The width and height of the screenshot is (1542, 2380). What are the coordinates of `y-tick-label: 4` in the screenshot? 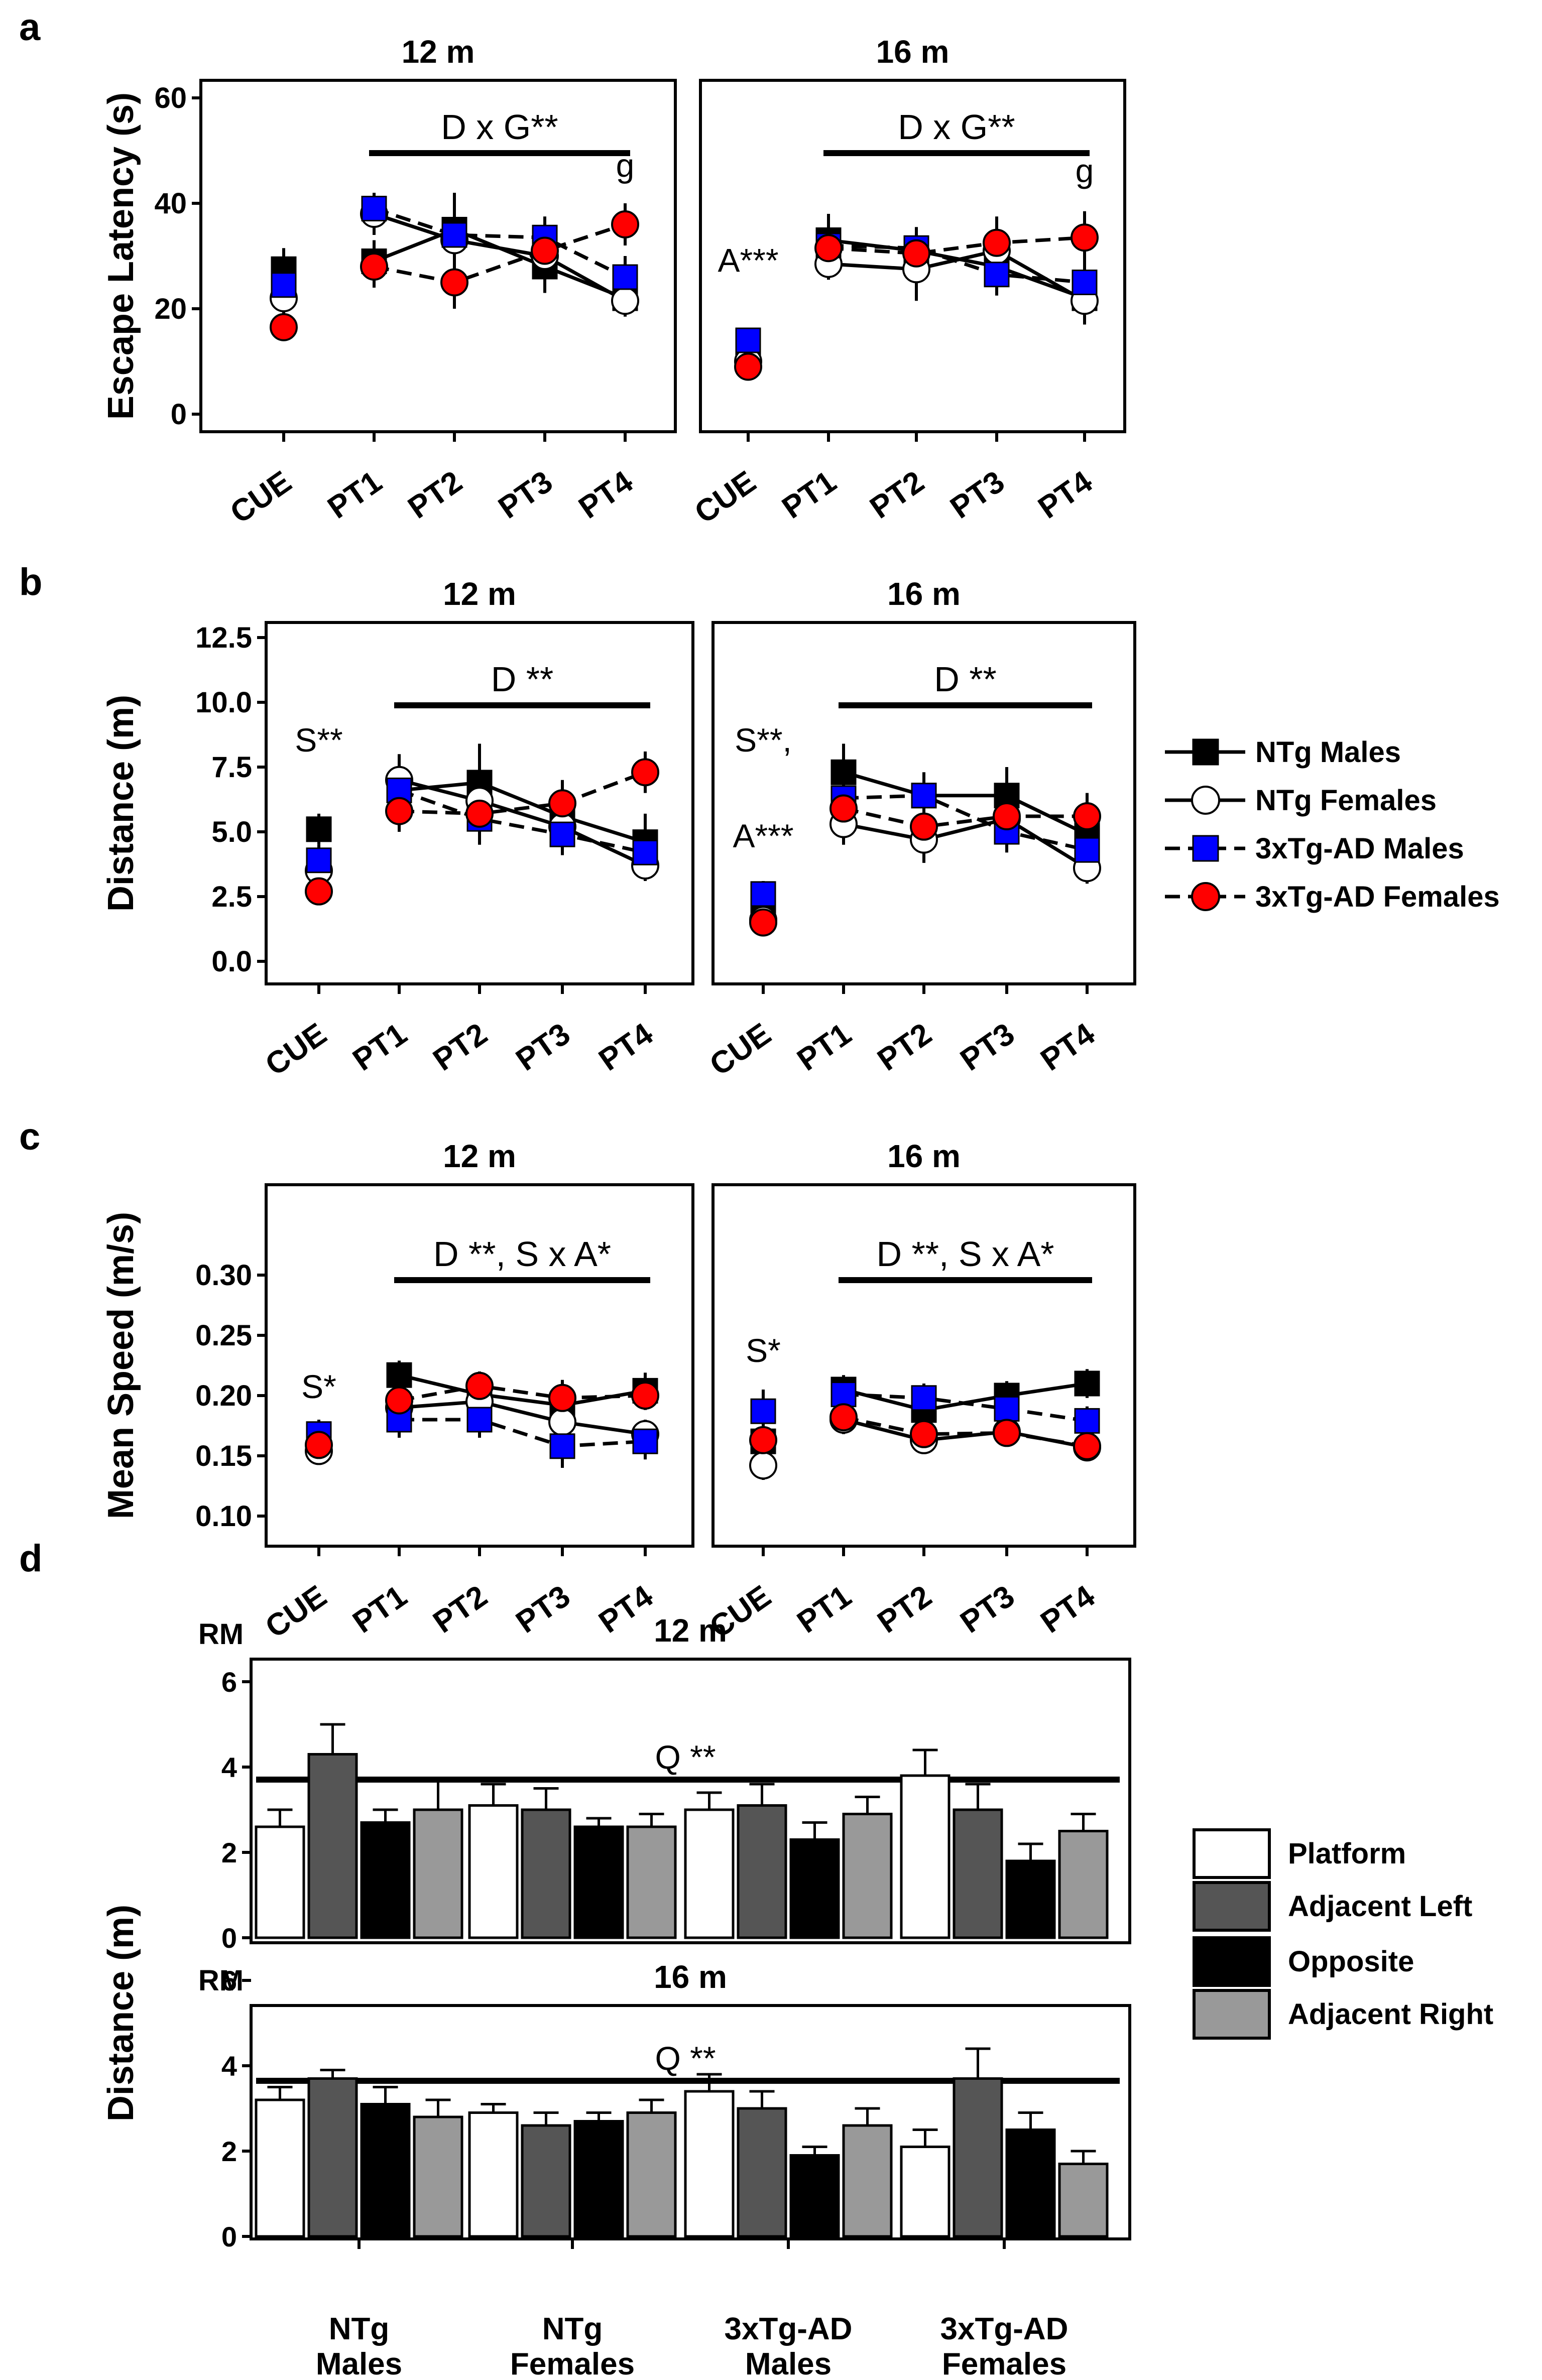 It's located at (229, 2066).